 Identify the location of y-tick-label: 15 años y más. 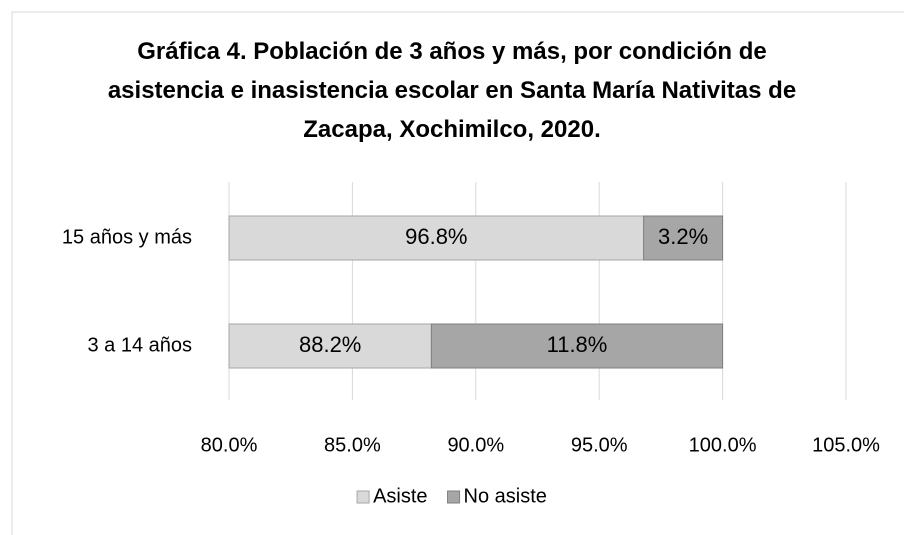
(127, 237).